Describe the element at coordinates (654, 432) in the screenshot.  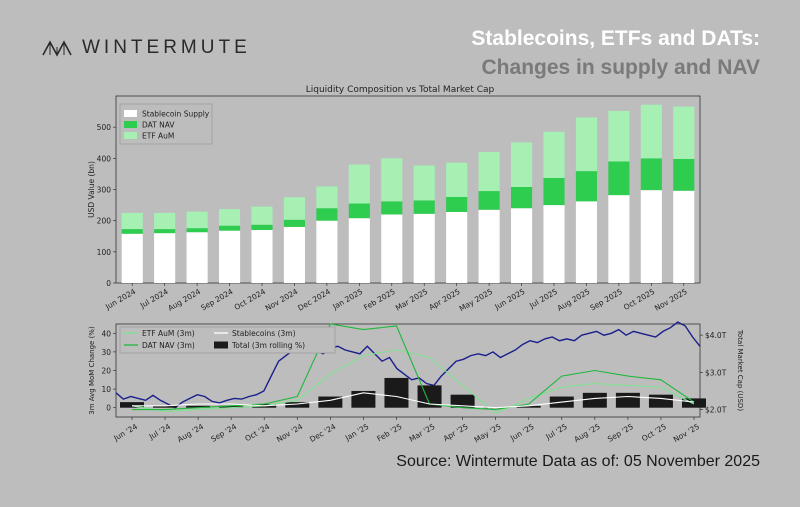
I see `chart2-xtick-label: Oct '25` at that location.